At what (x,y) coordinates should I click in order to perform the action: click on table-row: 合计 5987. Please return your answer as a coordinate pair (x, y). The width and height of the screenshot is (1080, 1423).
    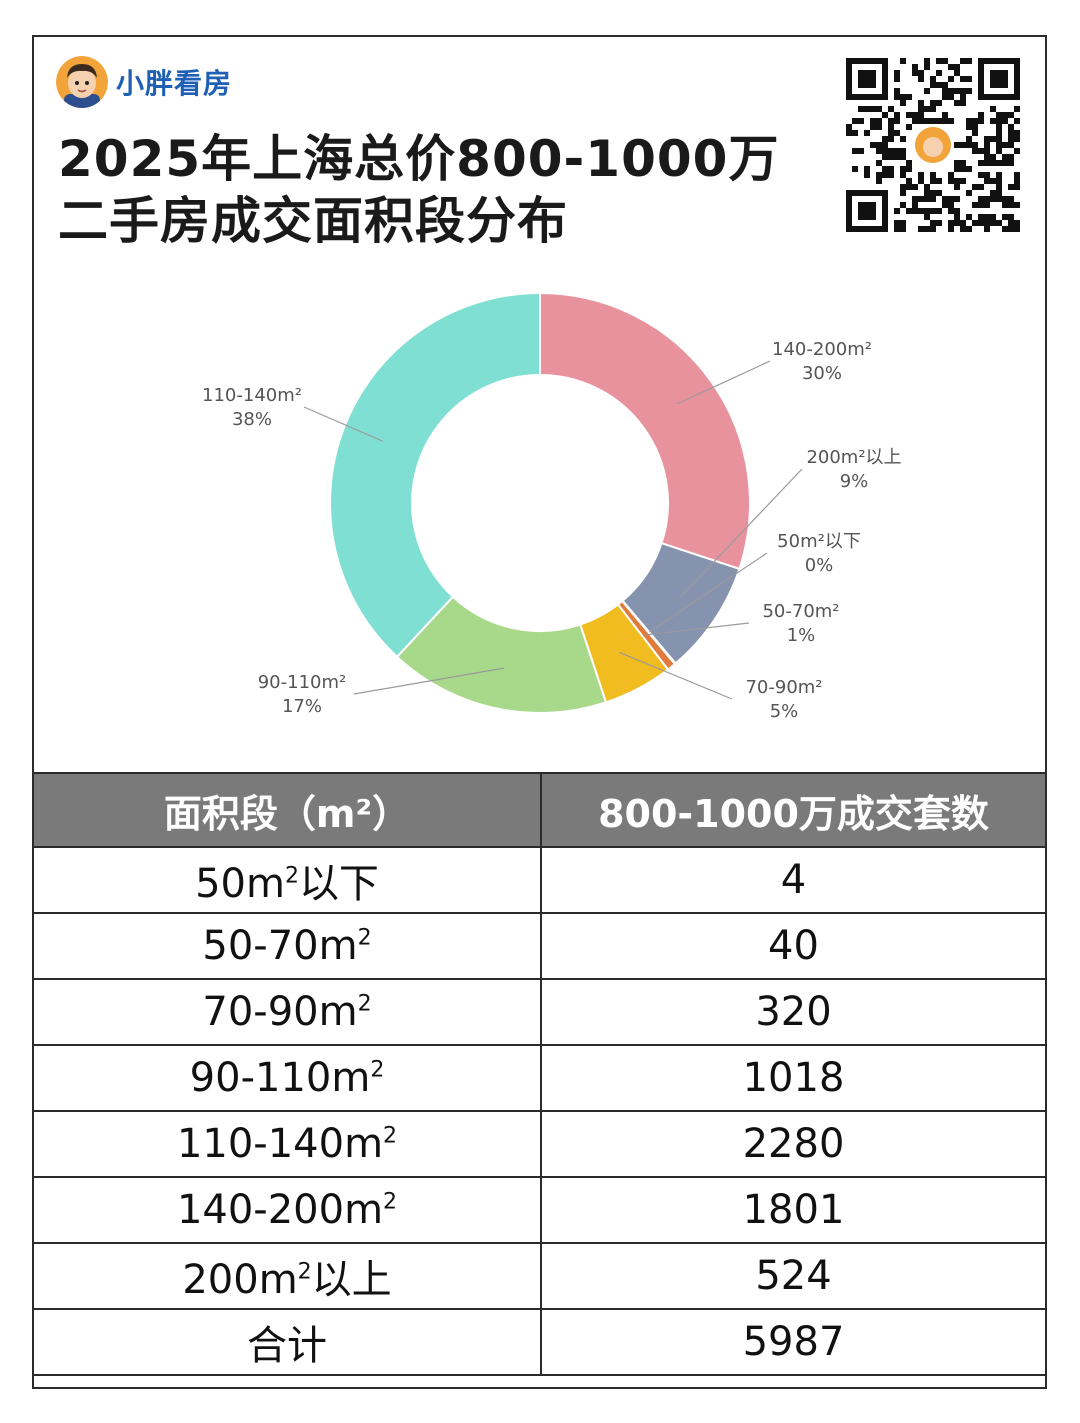
    Looking at the image, I should click on (539, 1342).